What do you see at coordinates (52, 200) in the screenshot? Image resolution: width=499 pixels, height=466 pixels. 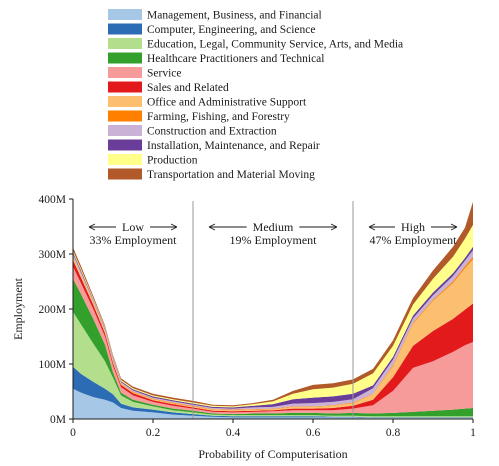 I see `y-tick-label: 400M` at bounding box center [52, 200].